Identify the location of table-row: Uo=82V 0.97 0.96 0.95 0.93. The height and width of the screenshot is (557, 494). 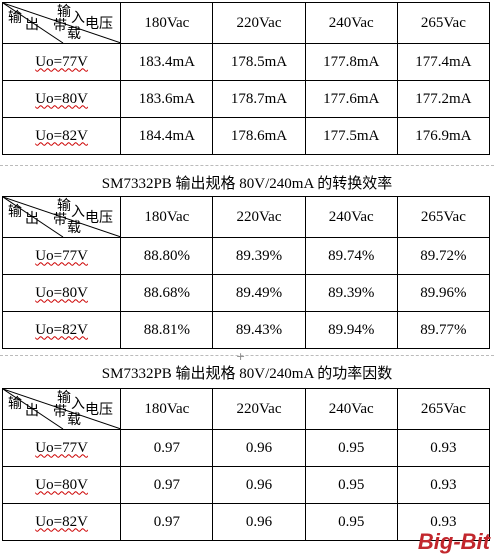
(246, 522).